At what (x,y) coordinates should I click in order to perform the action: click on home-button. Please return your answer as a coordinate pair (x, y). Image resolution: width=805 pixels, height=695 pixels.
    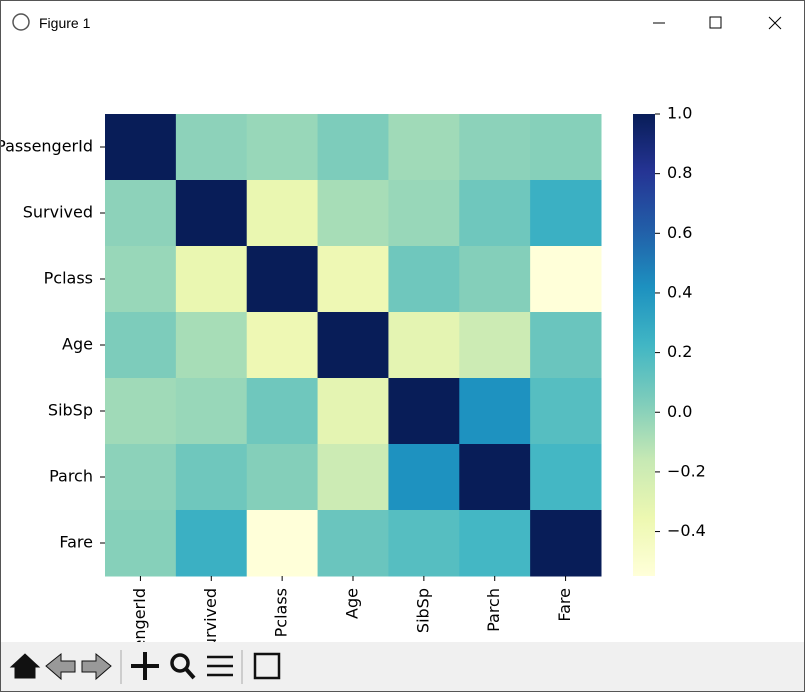
    Looking at the image, I should click on (25, 666).